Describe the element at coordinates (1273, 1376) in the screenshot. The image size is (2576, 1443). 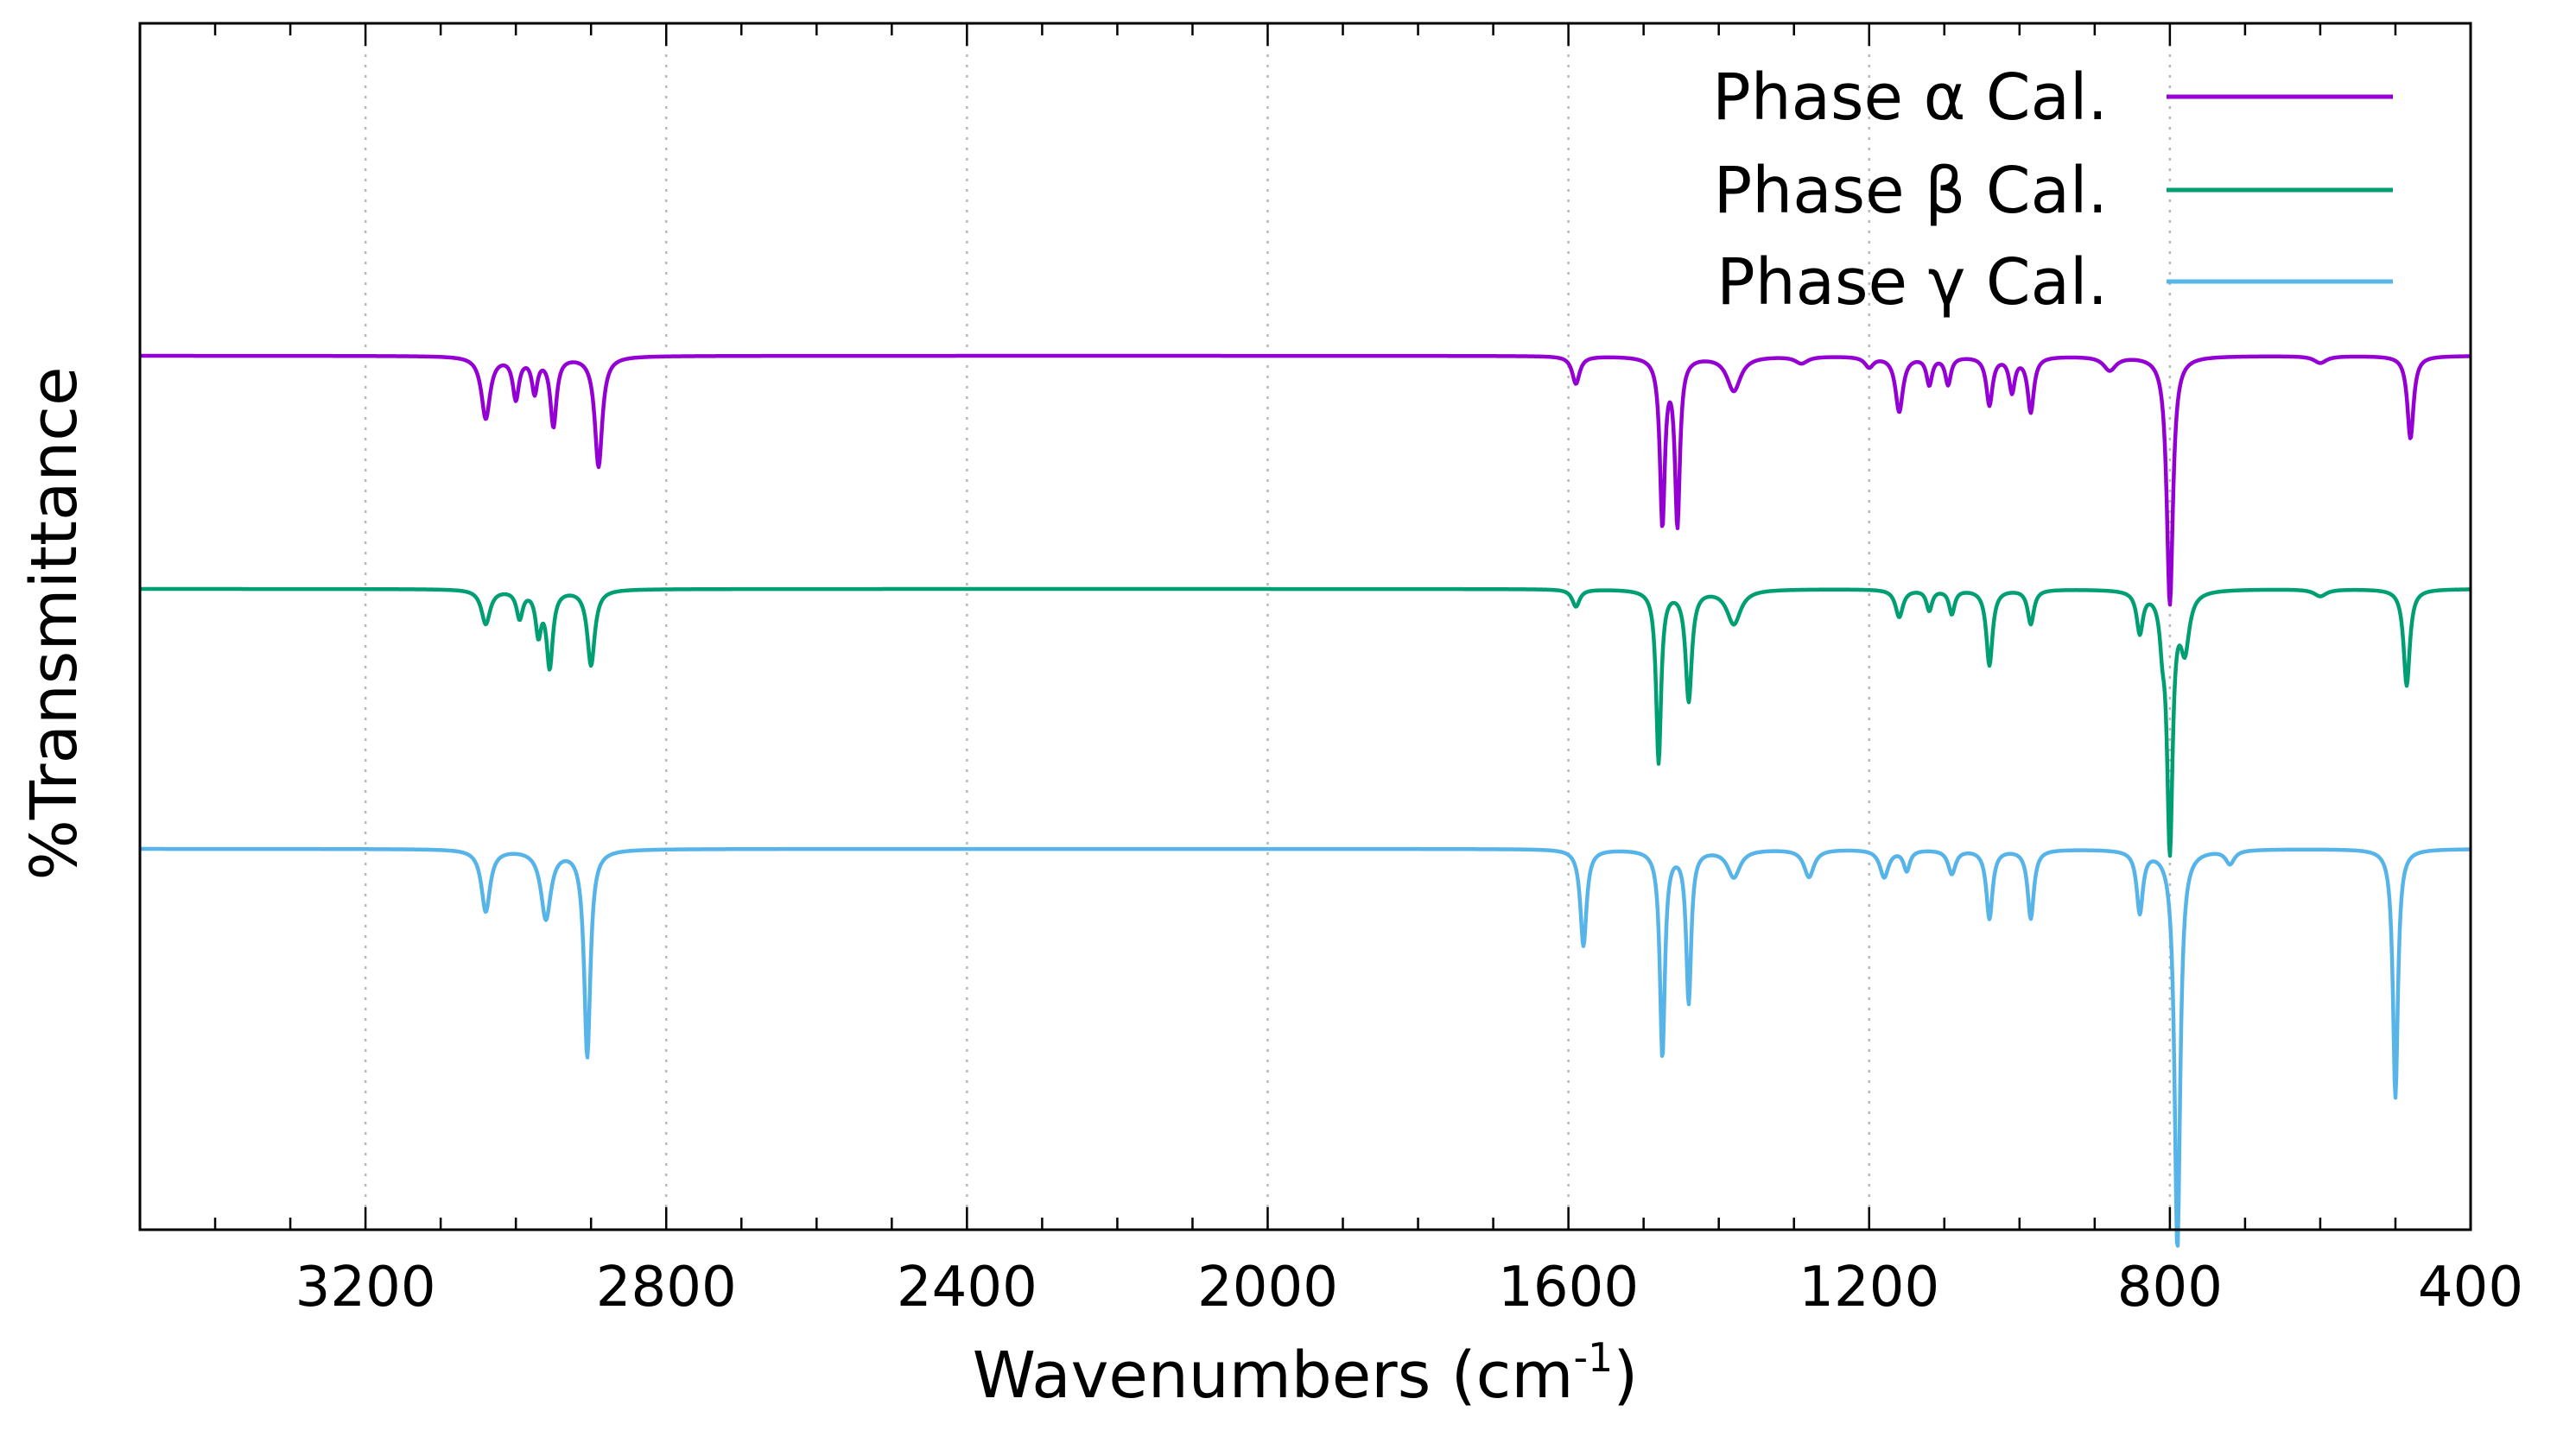
I see `x-axis-title-text: Wavenumbers (cm` at that location.